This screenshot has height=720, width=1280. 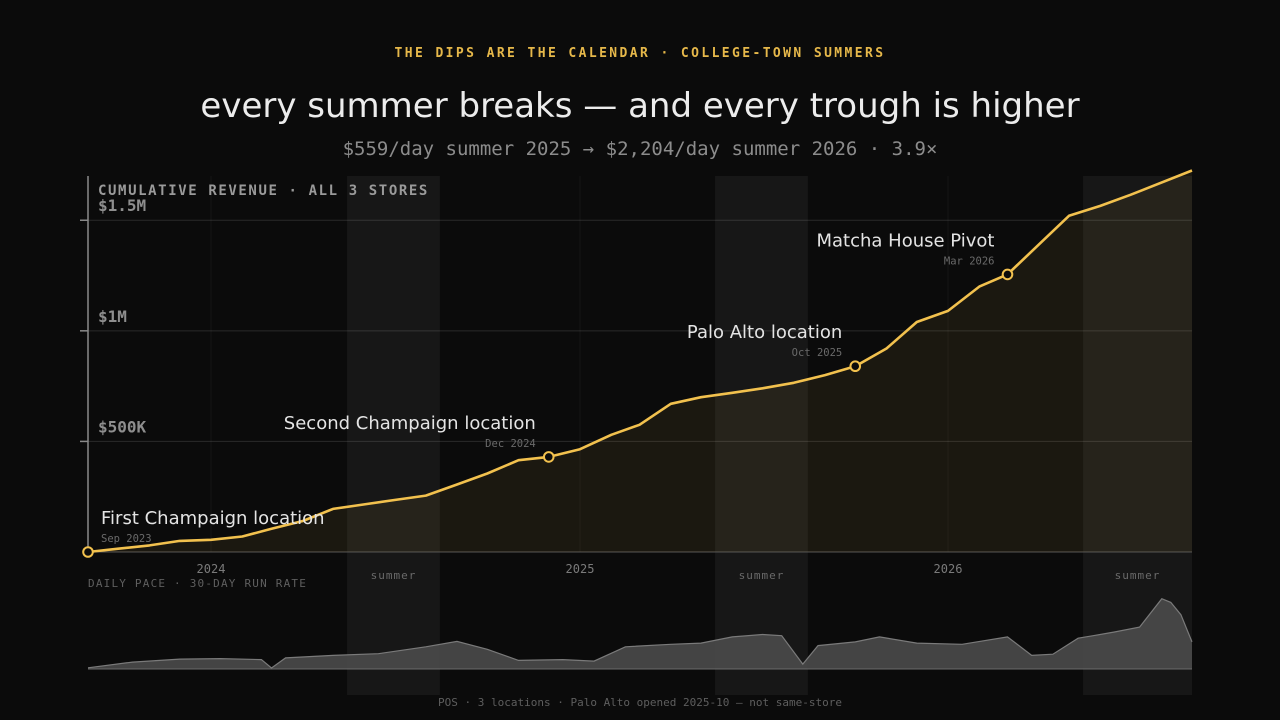 What do you see at coordinates (905, 240) in the screenshot?
I see `milestone-label: Matcha House Pivot` at bounding box center [905, 240].